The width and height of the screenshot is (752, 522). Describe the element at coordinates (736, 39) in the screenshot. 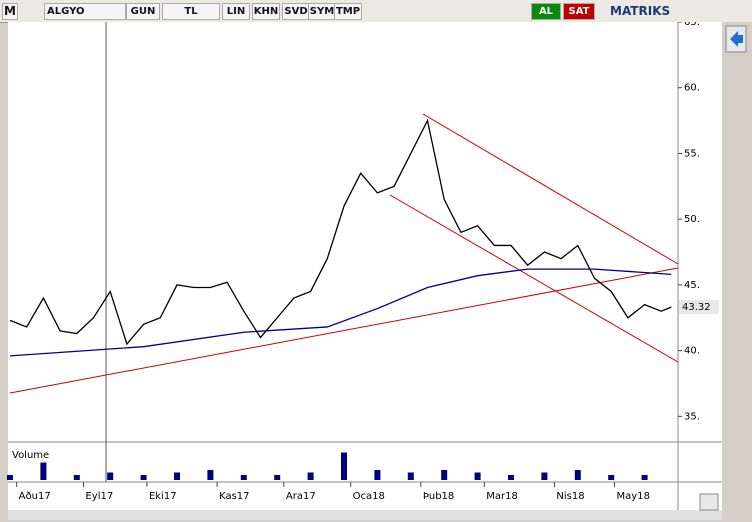

I see `arrow-icon` at that location.